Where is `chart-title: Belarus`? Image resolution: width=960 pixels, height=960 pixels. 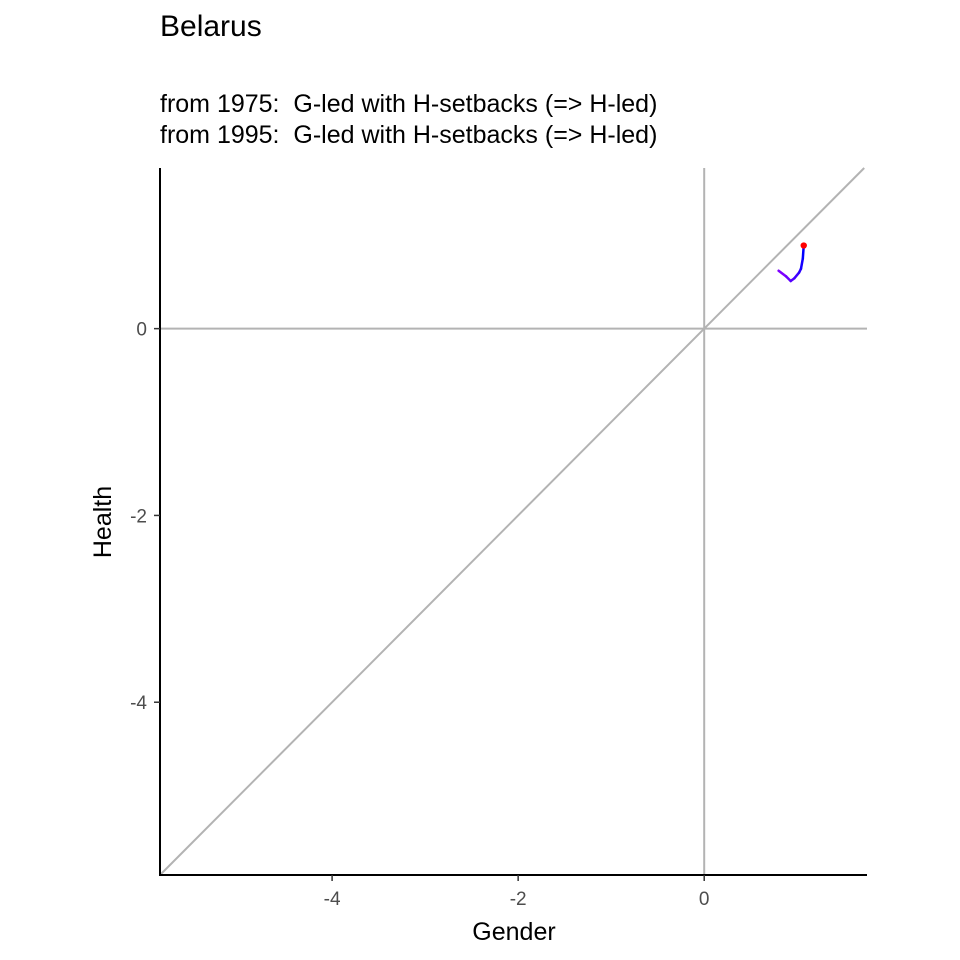
chart-title: Belarus is located at coordinates (211, 26).